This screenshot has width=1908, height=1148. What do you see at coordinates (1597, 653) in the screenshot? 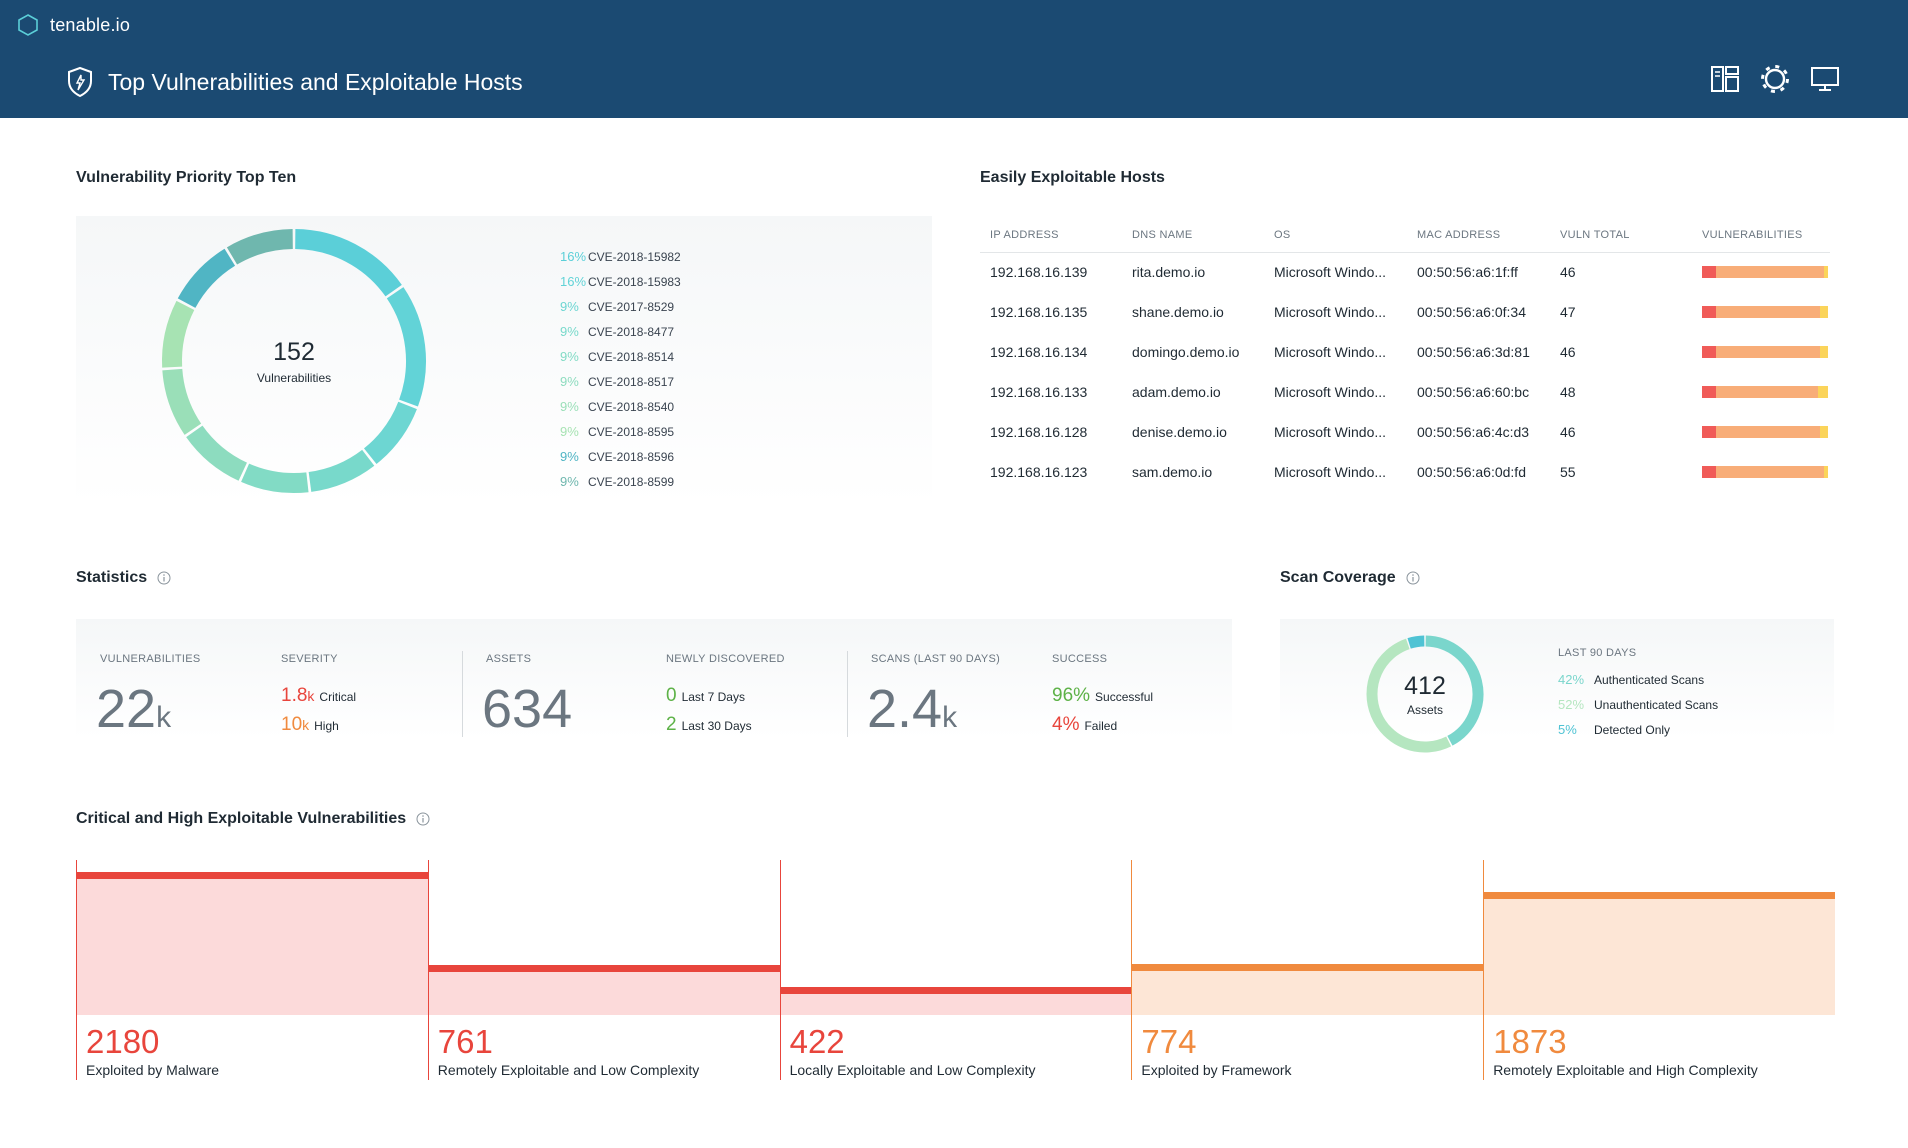
I see `scan-coverage-period: LAST 90 DAYS` at bounding box center [1597, 653].